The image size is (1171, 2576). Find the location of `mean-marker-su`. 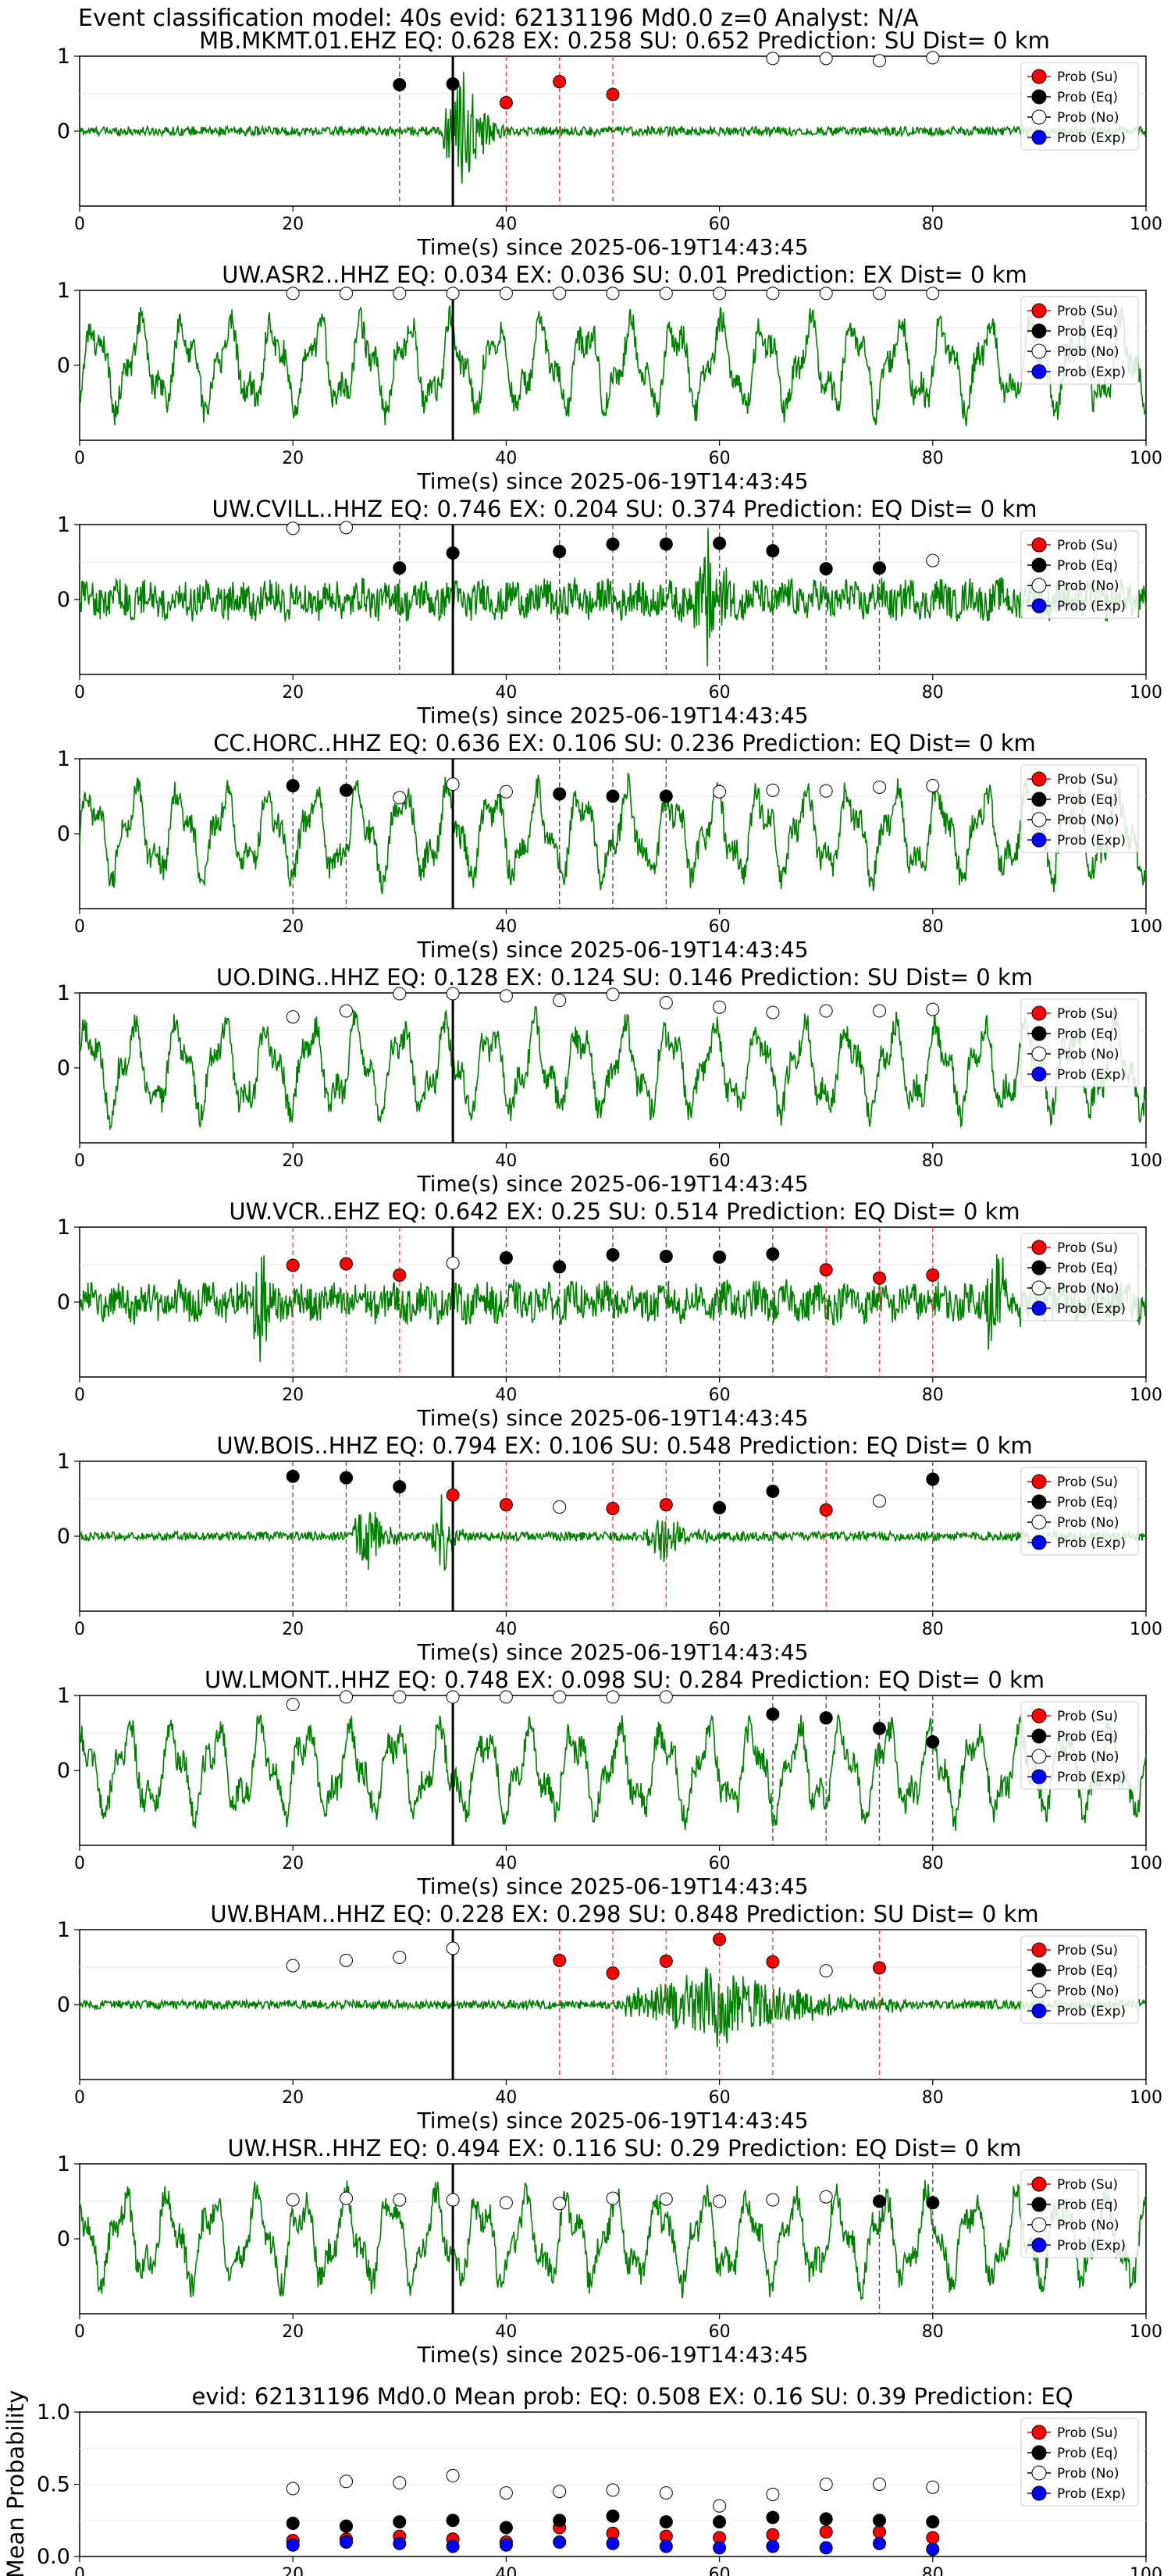

mean-marker-su is located at coordinates (933, 2538).